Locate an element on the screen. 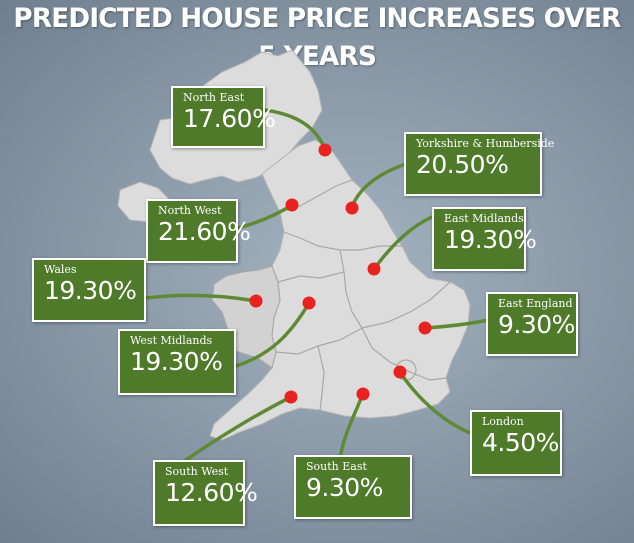 This screenshot has height=543, width=634. region-name: Yorkshire & Humberside is located at coordinates (485, 143).